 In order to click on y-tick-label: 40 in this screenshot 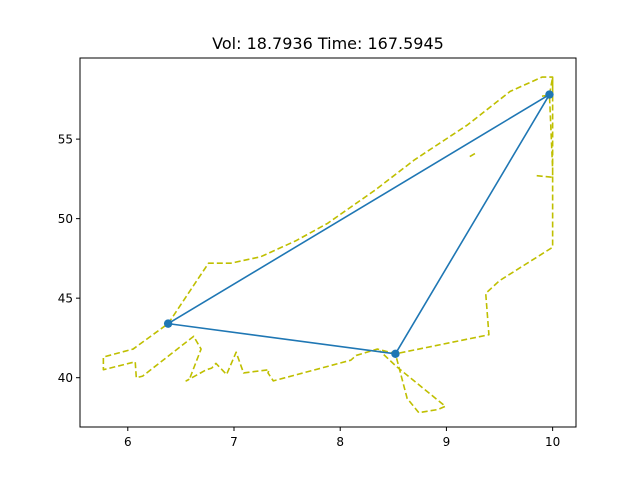, I will do `click(65, 378)`.